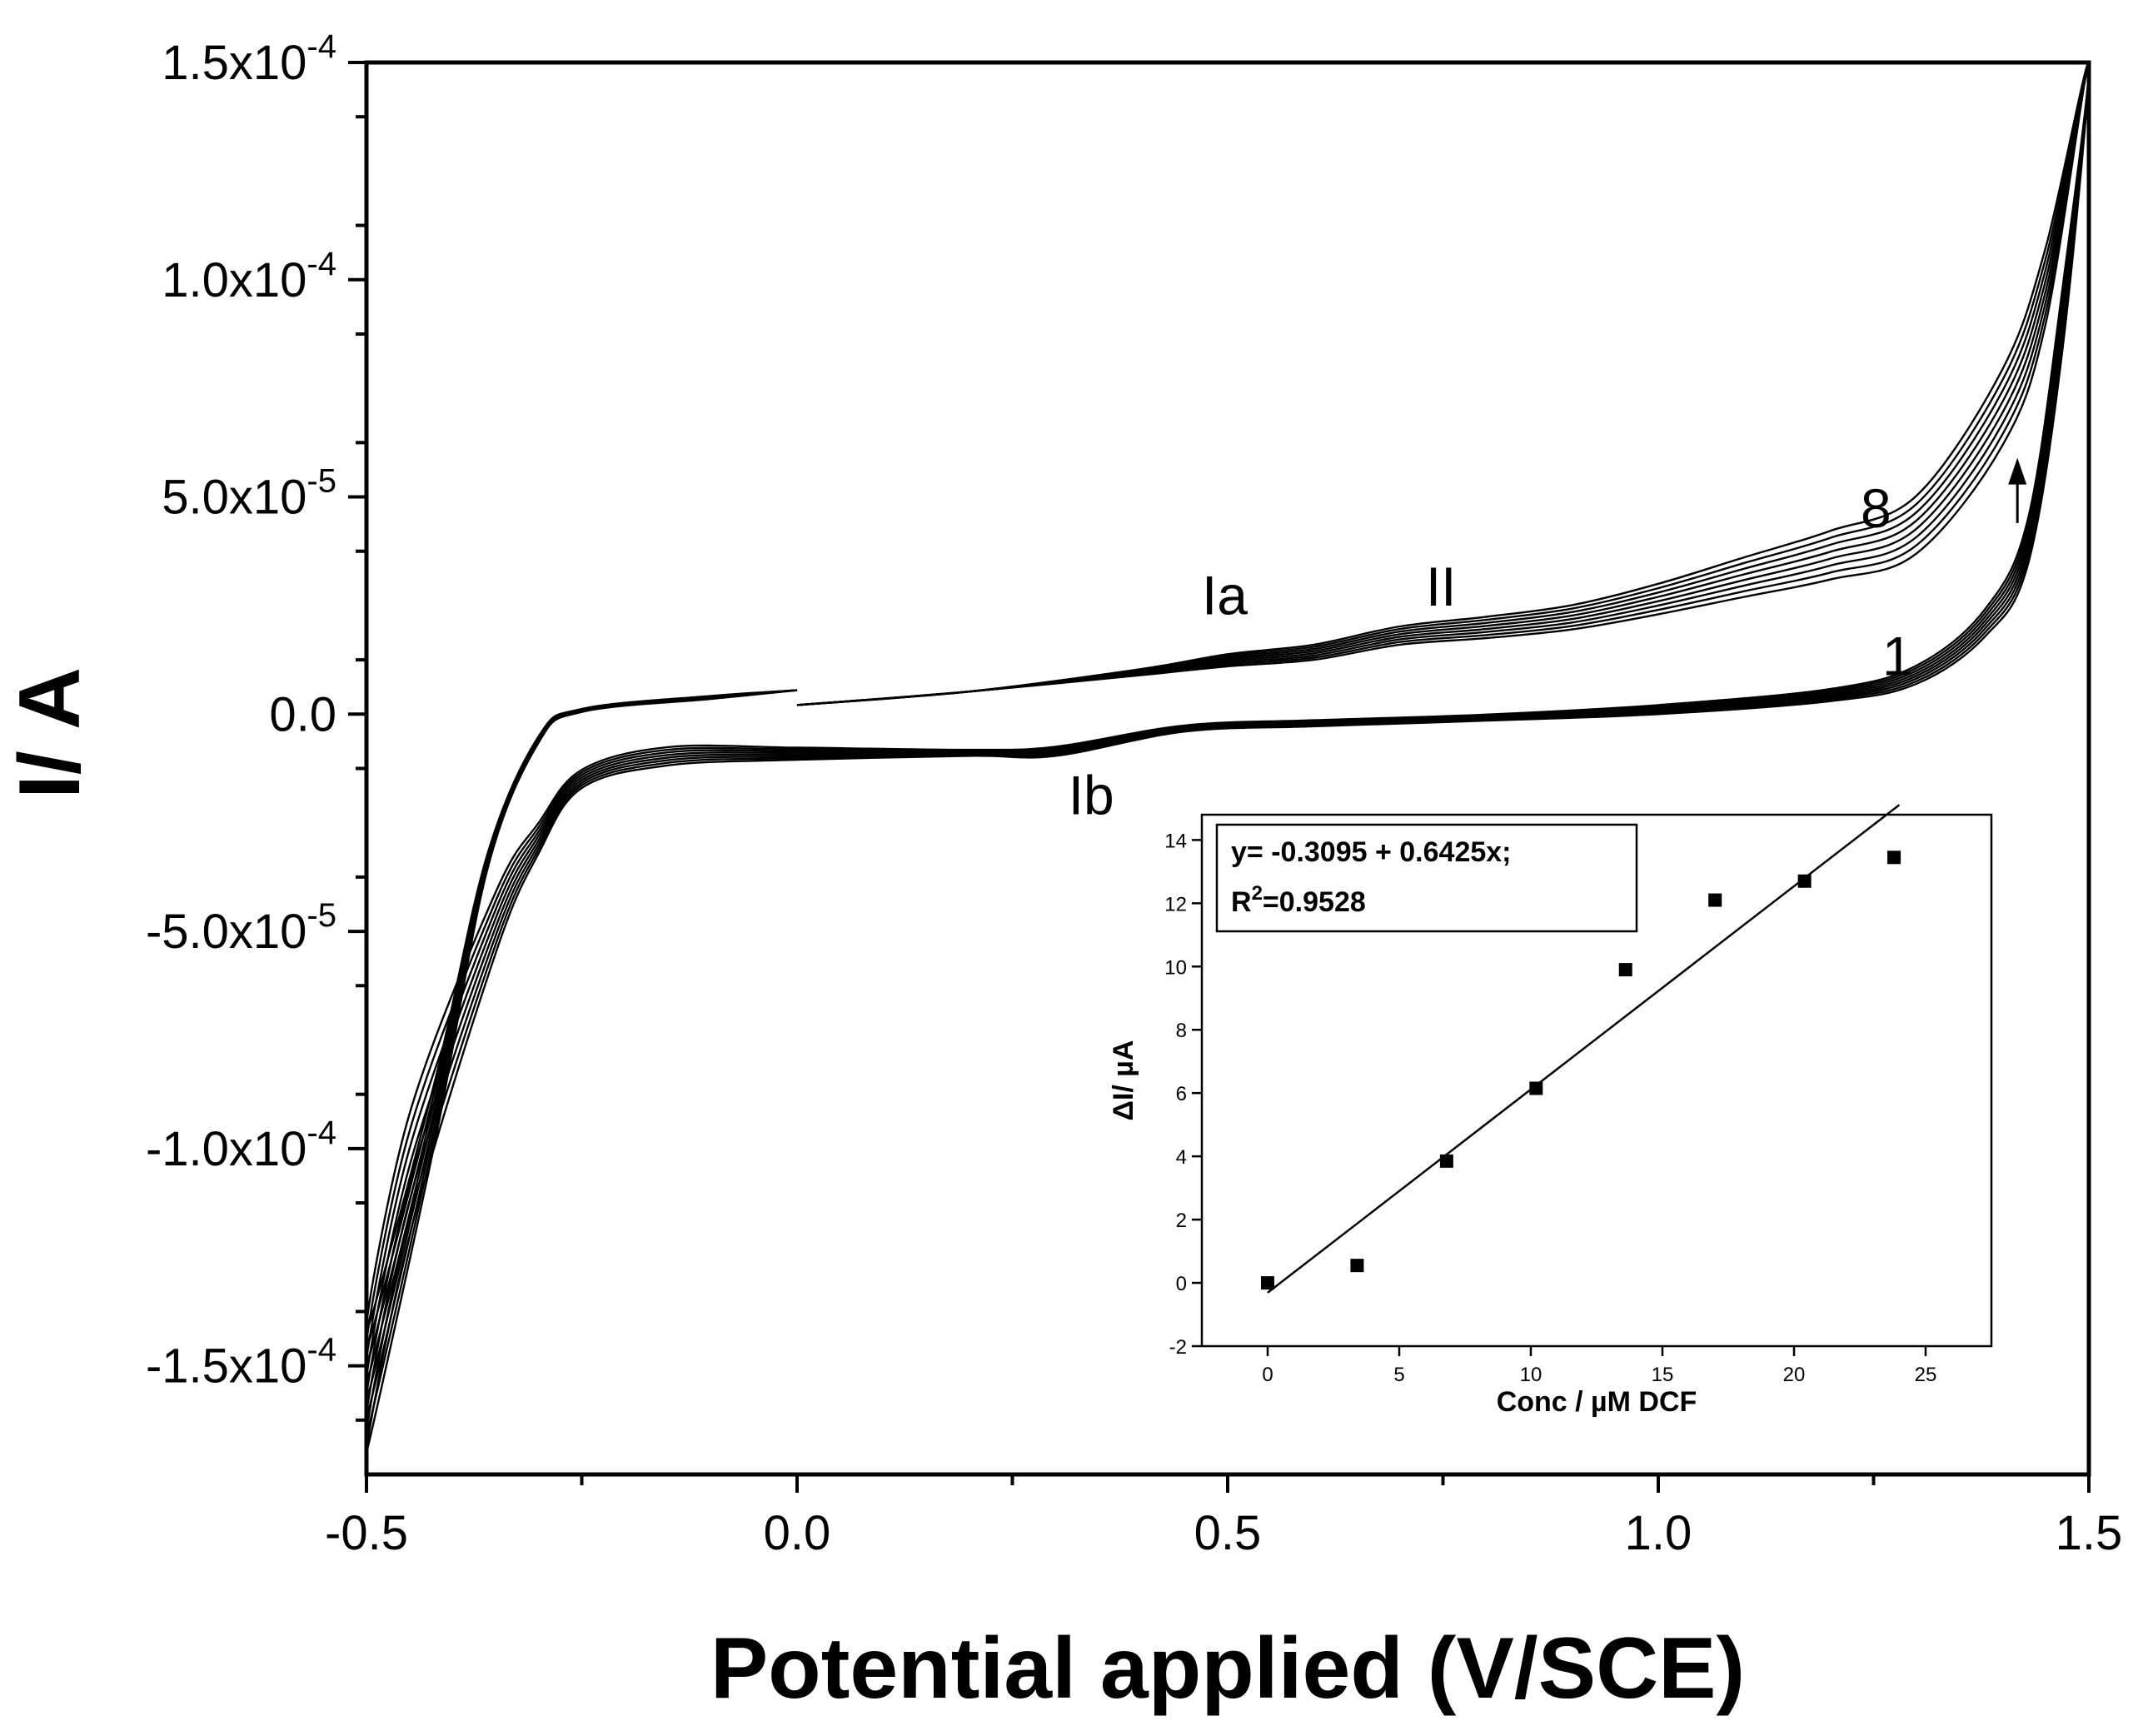  I want to click on annotation-label: Ia, so click(1225, 595).